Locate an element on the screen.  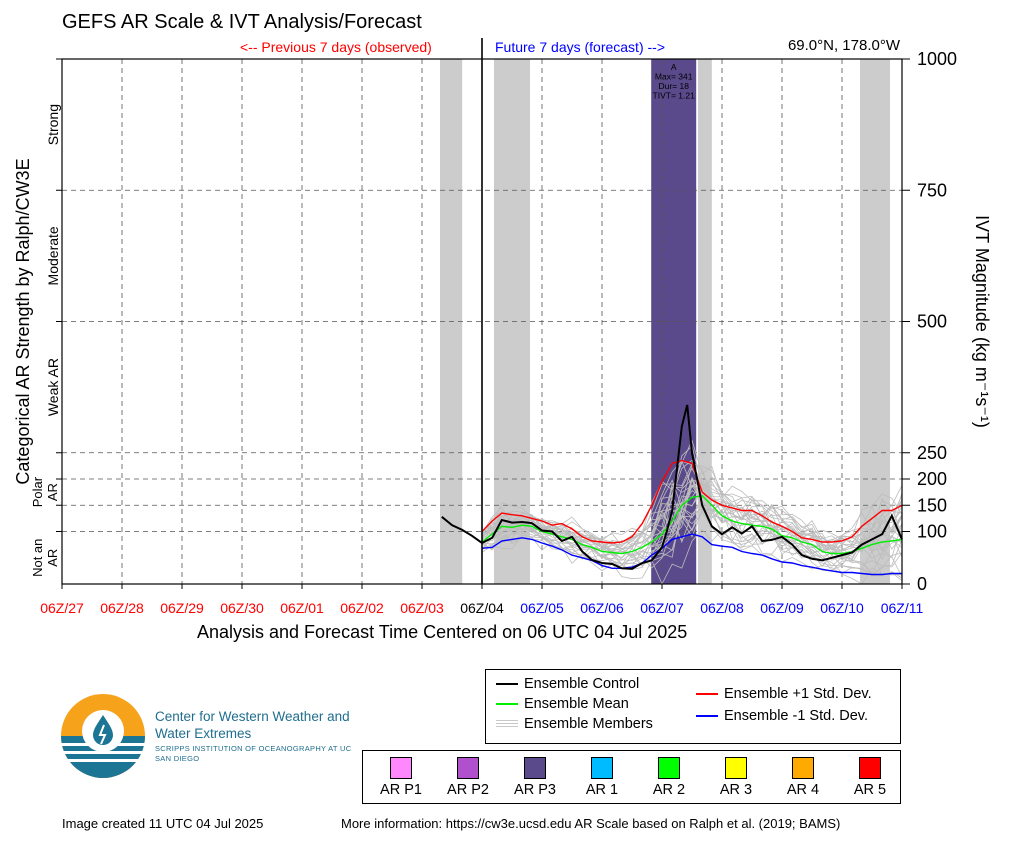
legend-item-plus-sd: Ensemble +1 Std. Dev. is located at coordinates (784, 694).